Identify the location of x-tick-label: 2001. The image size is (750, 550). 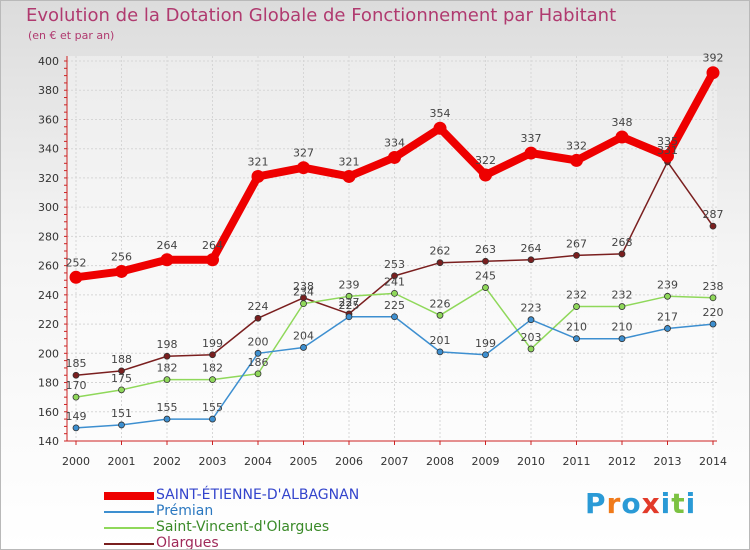
(122, 461).